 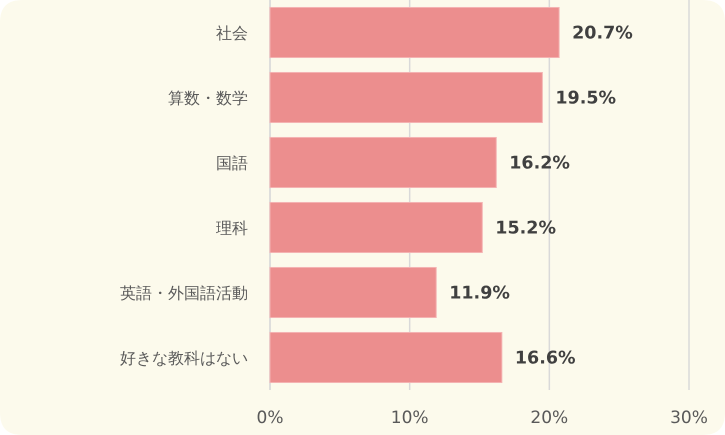 What do you see at coordinates (539, 164) in the screenshot?
I see `data-label: 16.2%` at bounding box center [539, 164].